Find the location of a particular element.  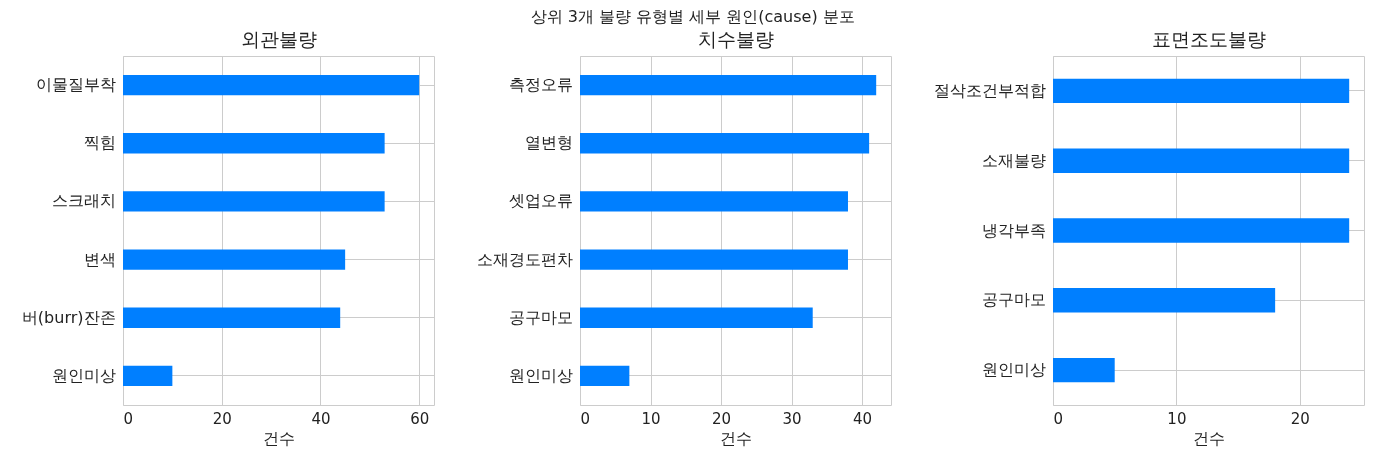

y-tick-label: 스크래치 is located at coordinates (83, 201).